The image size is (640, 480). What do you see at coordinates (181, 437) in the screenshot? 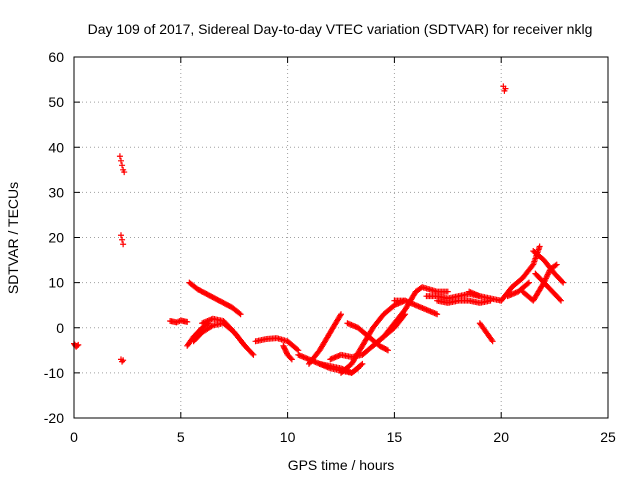
I see `x-tick-label: 5` at bounding box center [181, 437].